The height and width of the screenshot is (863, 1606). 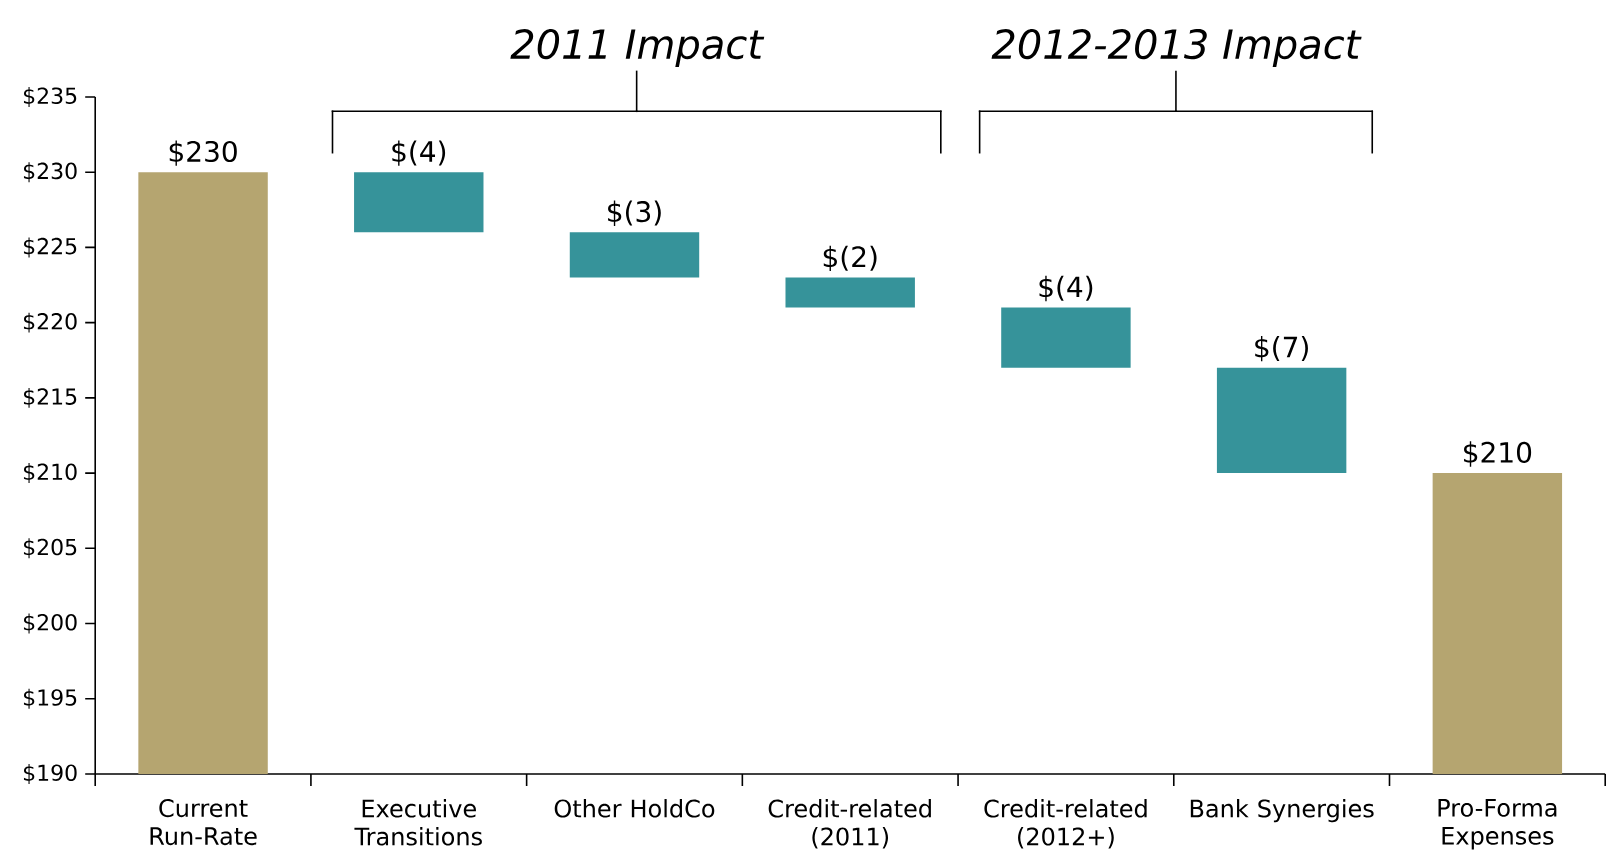 I want to click on text: 2011 Impact, so click(x=637, y=48).